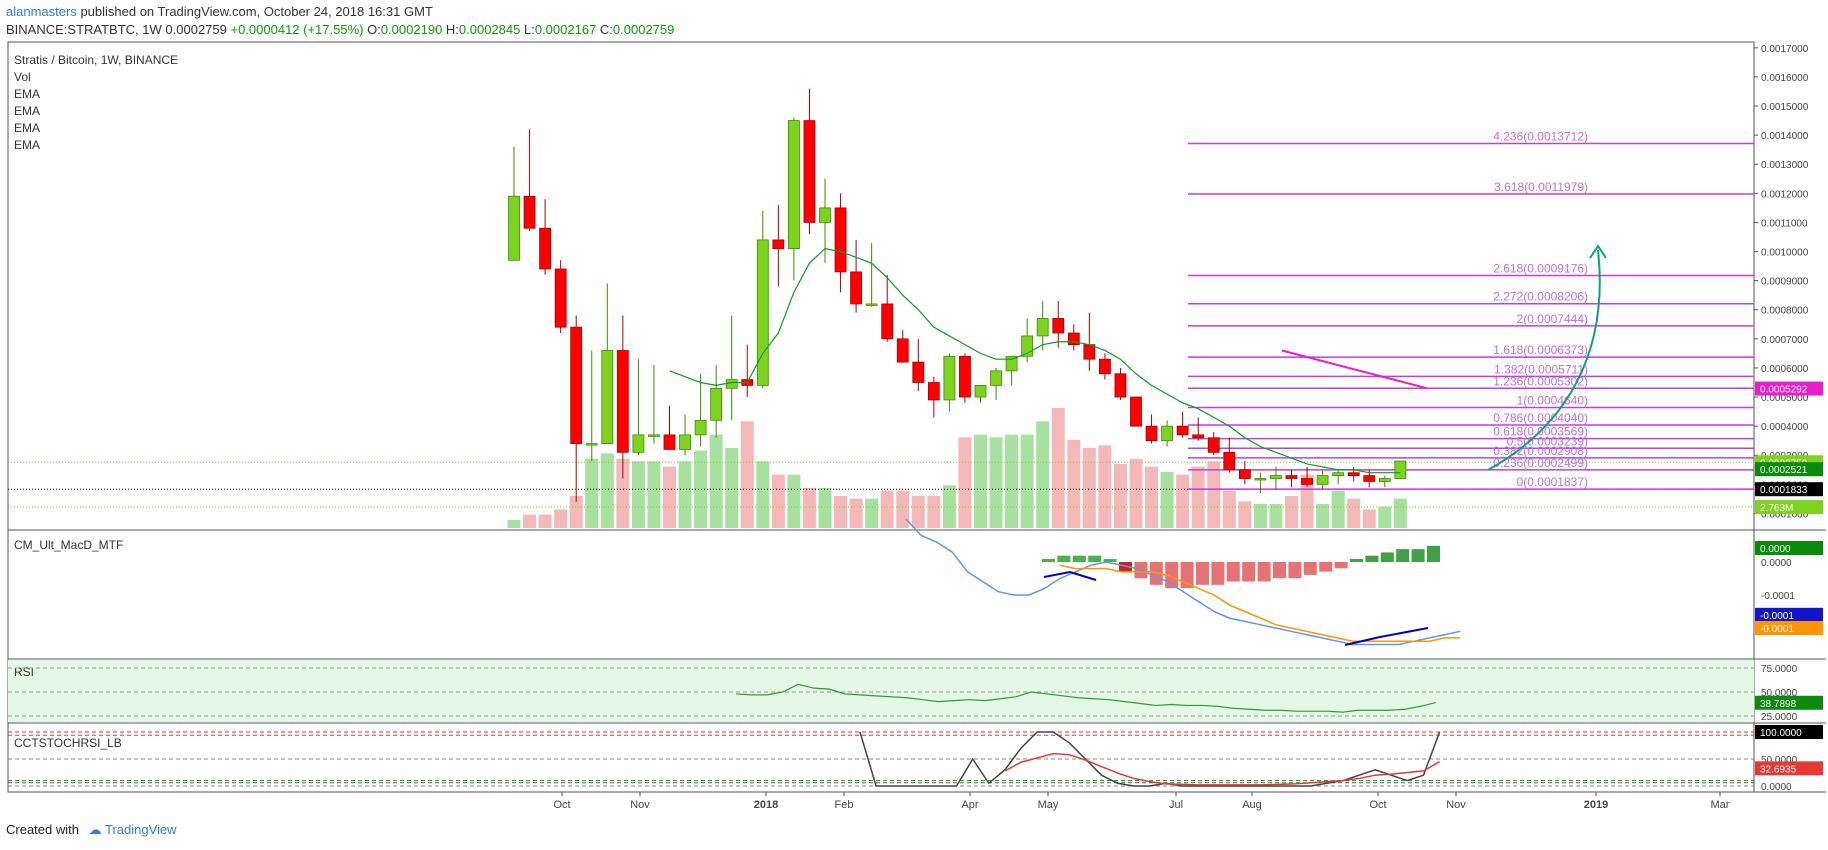  I want to click on price-change: +0.0000412 (+17.55%), so click(297, 29).